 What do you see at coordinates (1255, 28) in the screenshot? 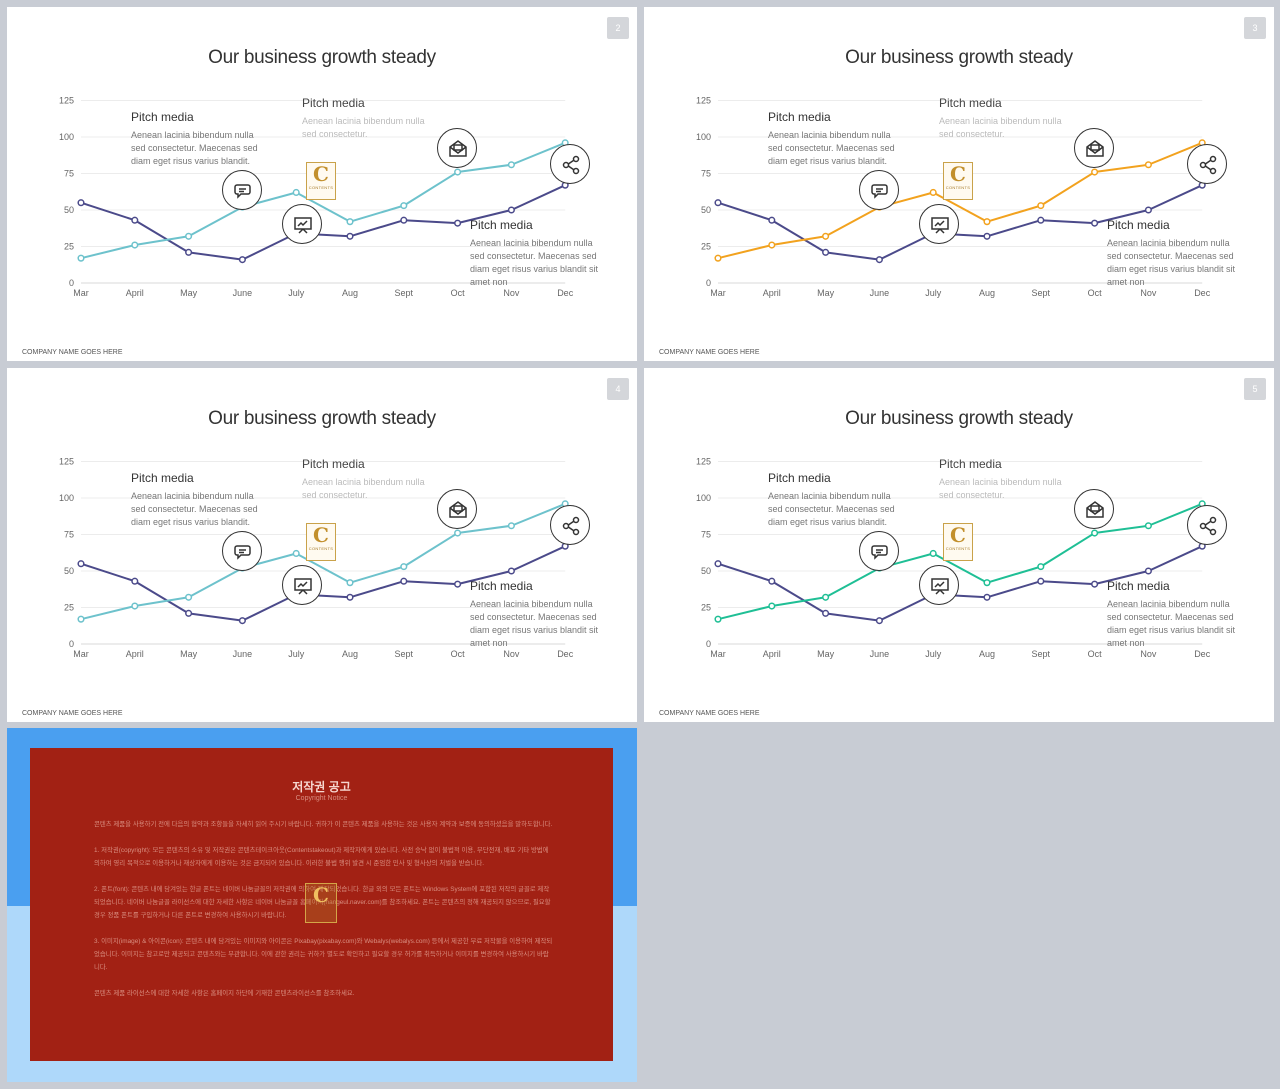
I see `page-number: 3` at bounding box center [1255, 28].